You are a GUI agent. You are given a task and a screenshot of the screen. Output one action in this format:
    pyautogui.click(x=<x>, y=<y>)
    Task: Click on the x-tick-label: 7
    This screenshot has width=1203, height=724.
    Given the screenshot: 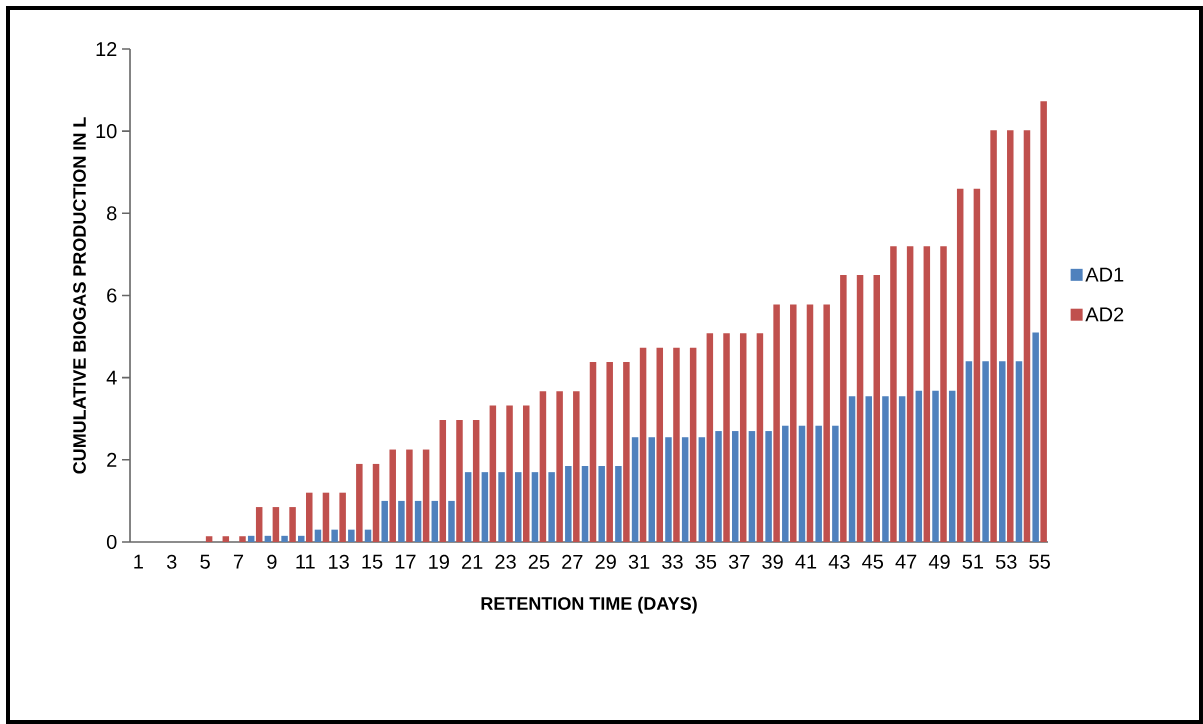 What is the action you would take?
    pyautogui.click(x=238, y=561)
    